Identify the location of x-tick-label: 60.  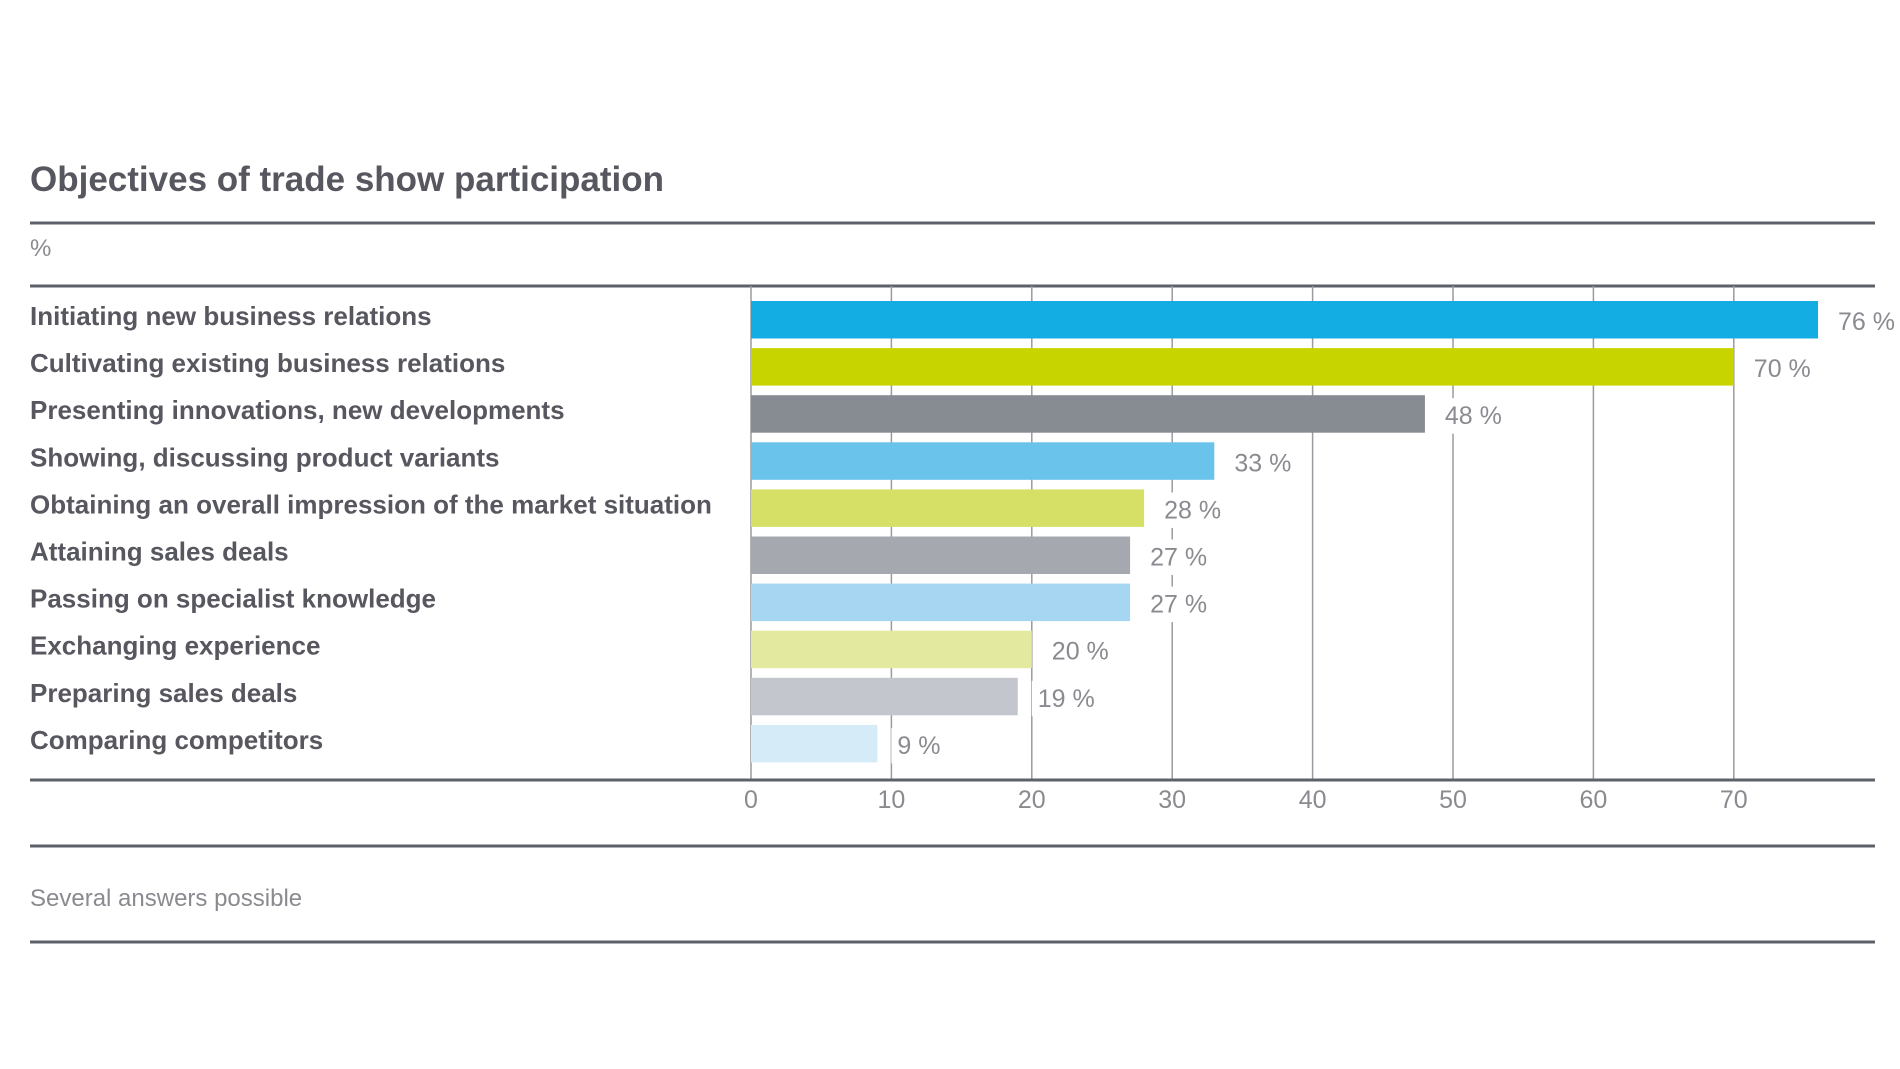
(1593, 800).